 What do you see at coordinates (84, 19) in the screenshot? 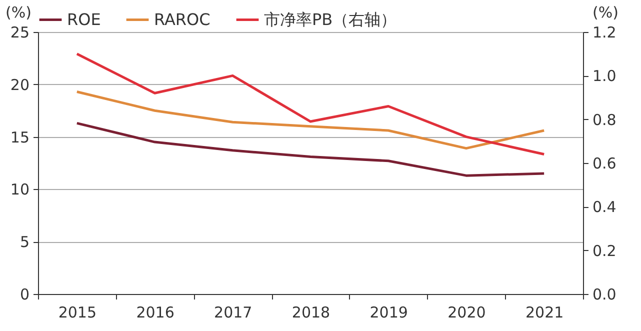
I see `legend-label: ROE` at bounding box center [84, 19].